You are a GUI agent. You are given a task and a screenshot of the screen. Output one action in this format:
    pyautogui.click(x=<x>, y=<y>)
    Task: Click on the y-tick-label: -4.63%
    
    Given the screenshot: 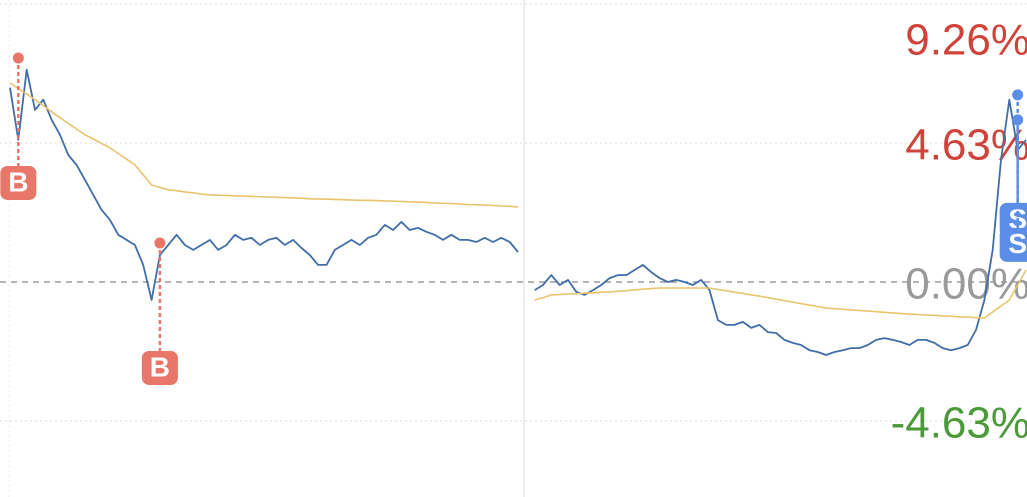 What is the action you would take?
    pyautogui.click(x=959, y=423)
    